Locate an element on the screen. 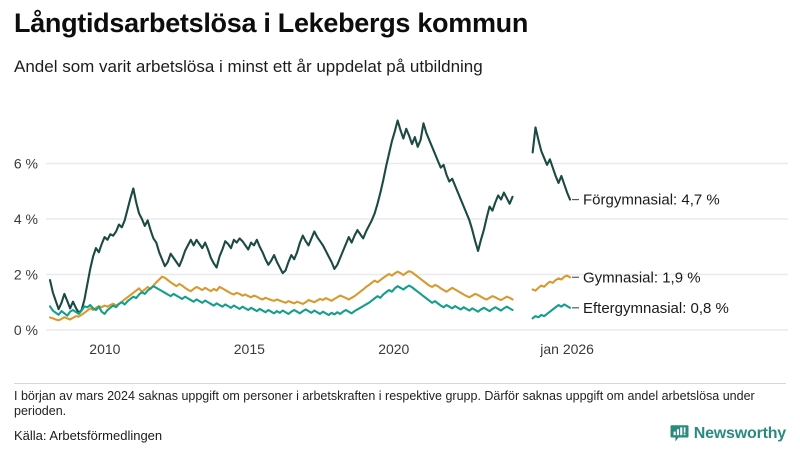  brand-name: Newsworthy is located at coordinates (739, 433).